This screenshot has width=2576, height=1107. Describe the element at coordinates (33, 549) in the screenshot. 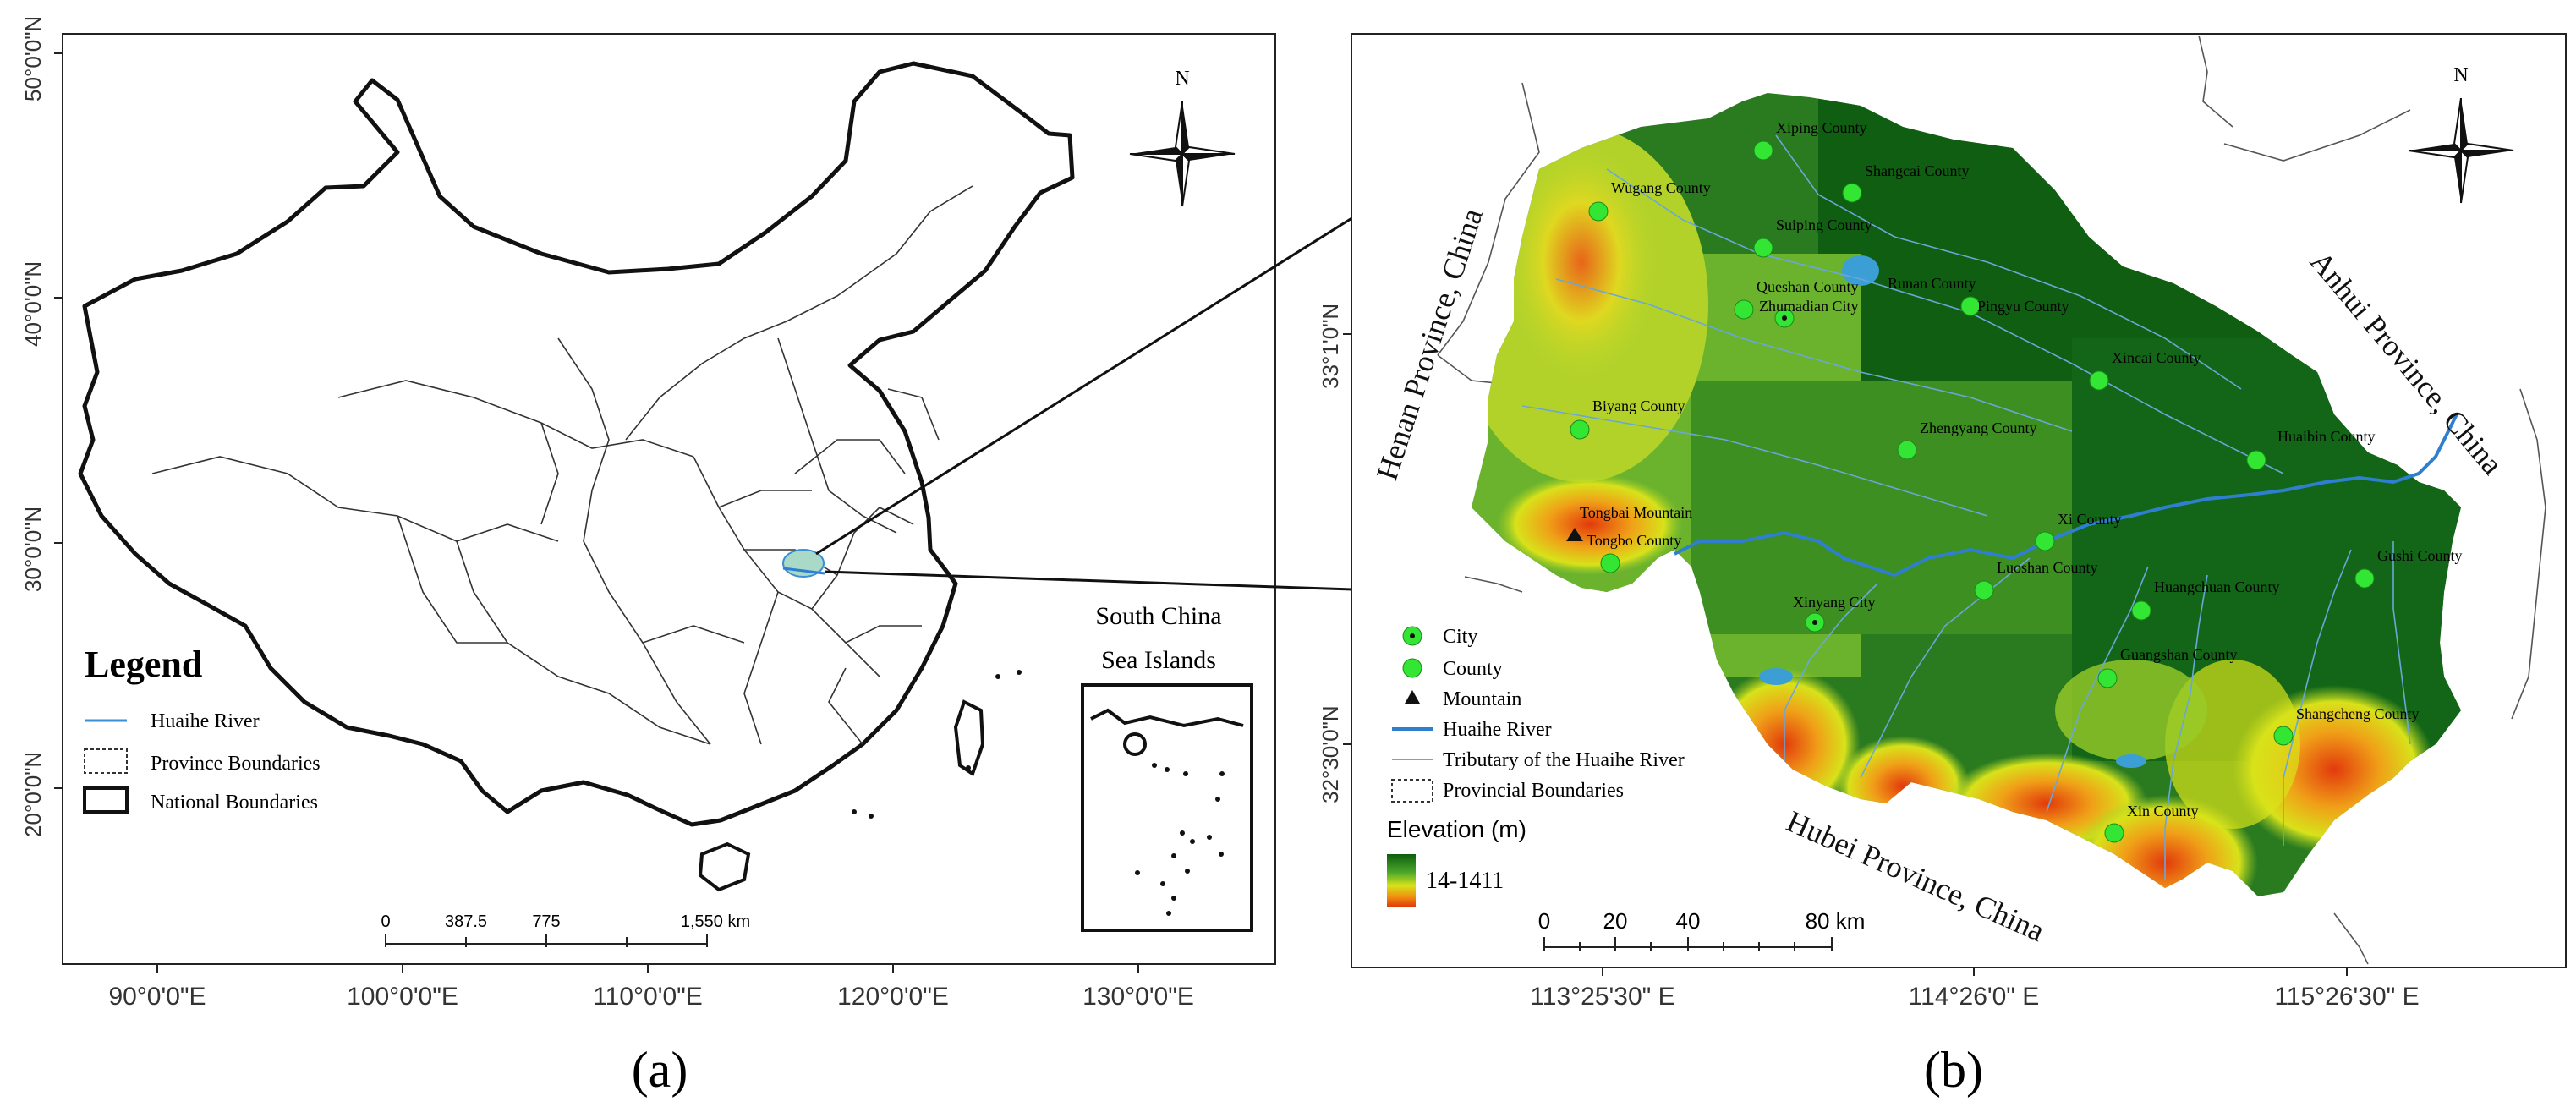

I see `lat-tick-label: 30°0'0"N` at that location.